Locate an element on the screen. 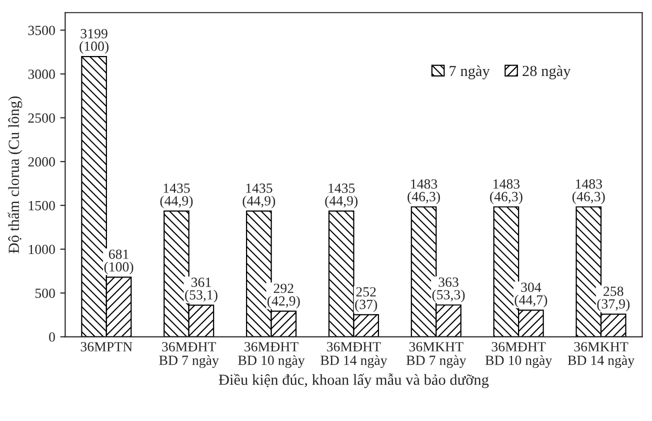 The height and width of the screenshot is (421, 652). data-label: 292 (42,9) is located at coordinates (283, 296).